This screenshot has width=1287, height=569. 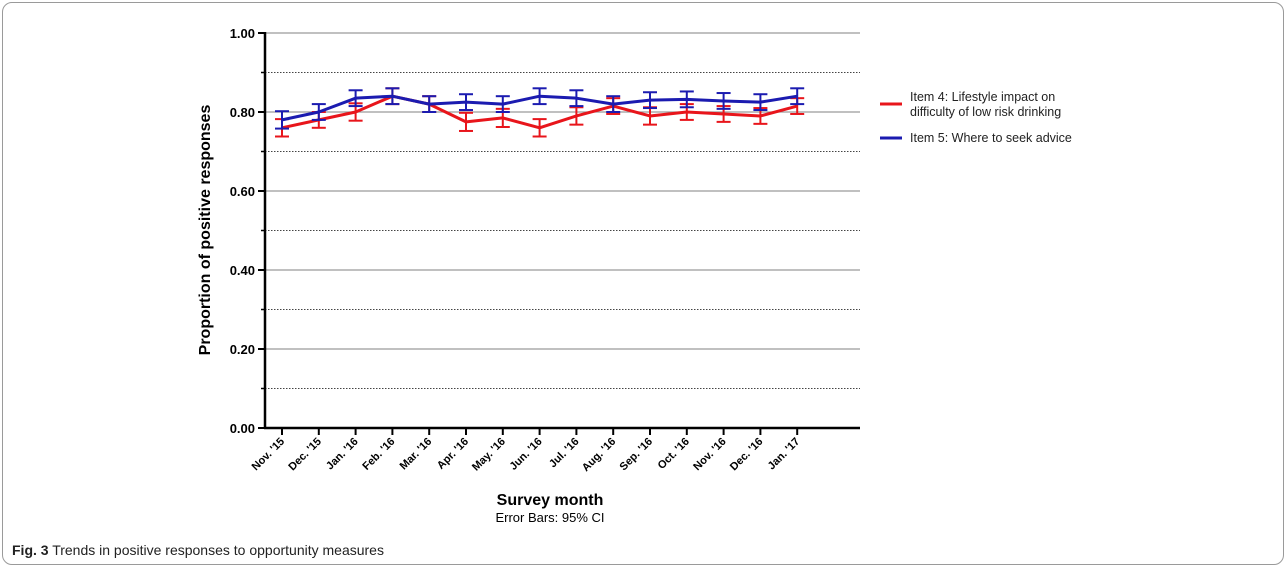 What do you see at coordinates (489, 455) in the screenshot?
I see `x-tick-label: May. '16` at bounding box center [489, 455].